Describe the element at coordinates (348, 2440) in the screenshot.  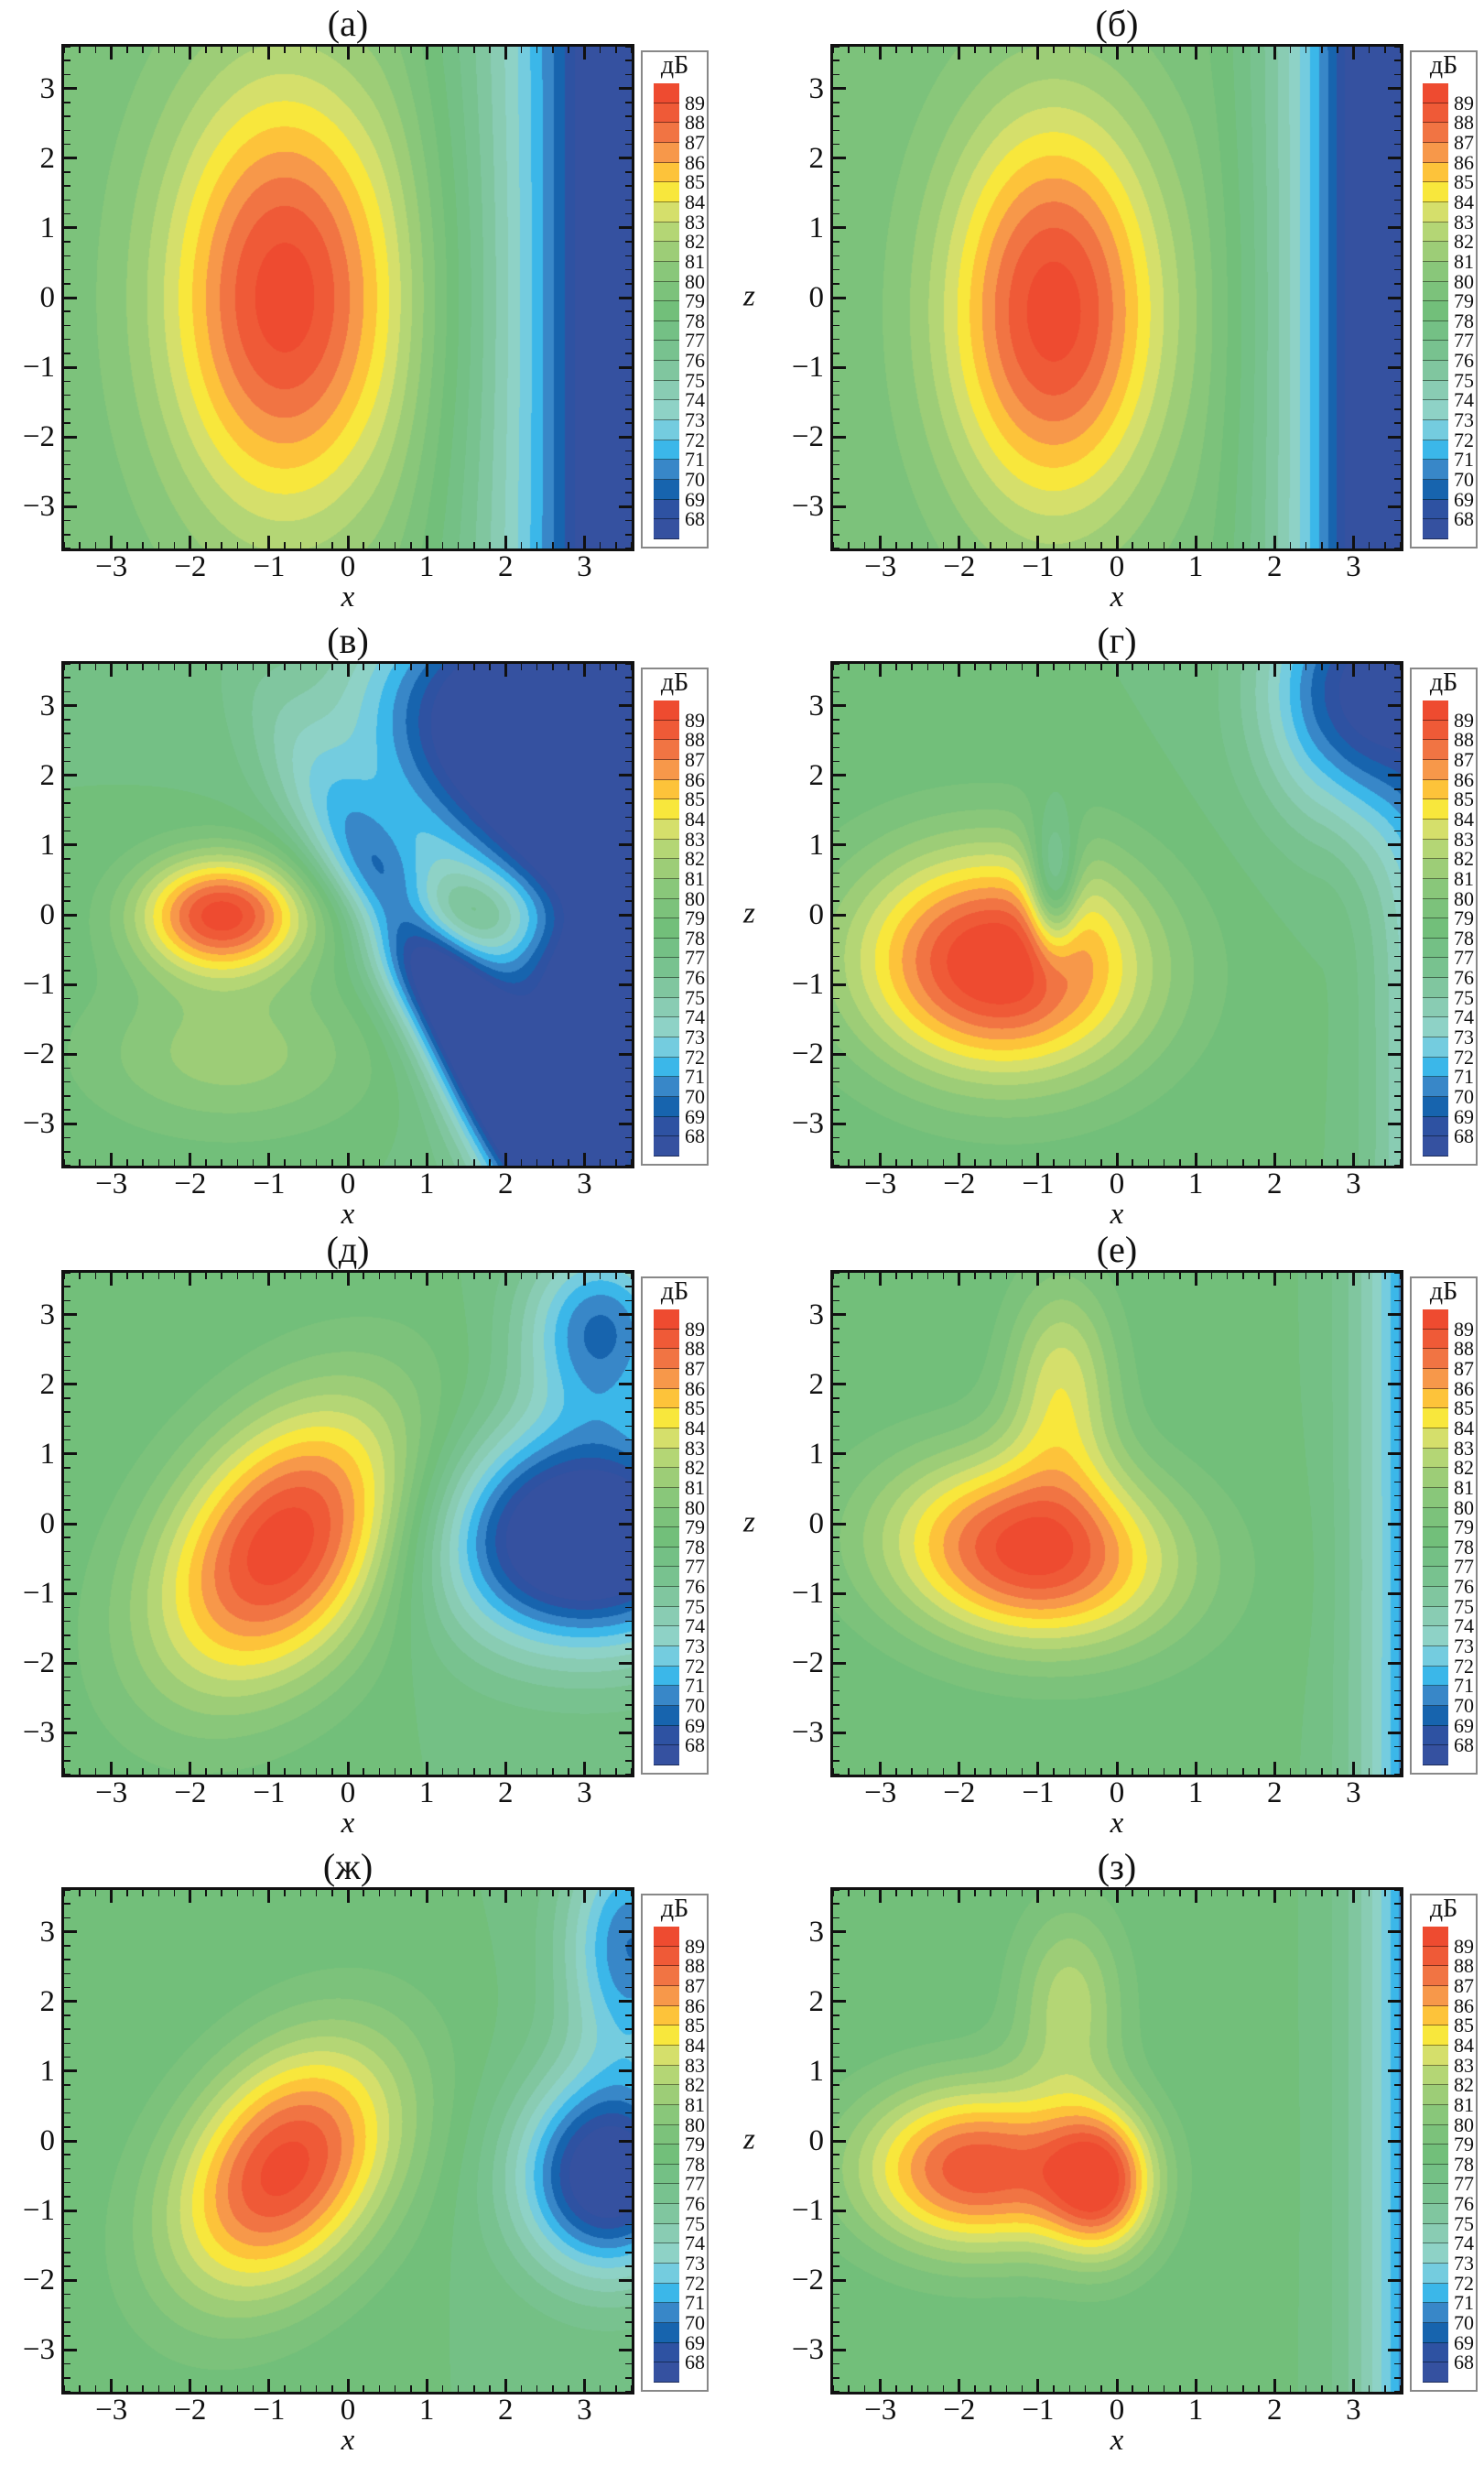
I see `x-axis-label: x` at that location.